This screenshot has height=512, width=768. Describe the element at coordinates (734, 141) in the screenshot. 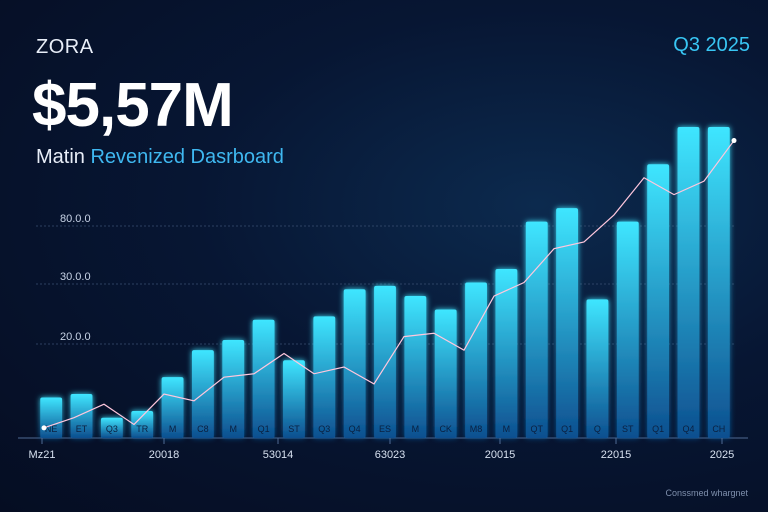

I see `trend-end-point` at that location.